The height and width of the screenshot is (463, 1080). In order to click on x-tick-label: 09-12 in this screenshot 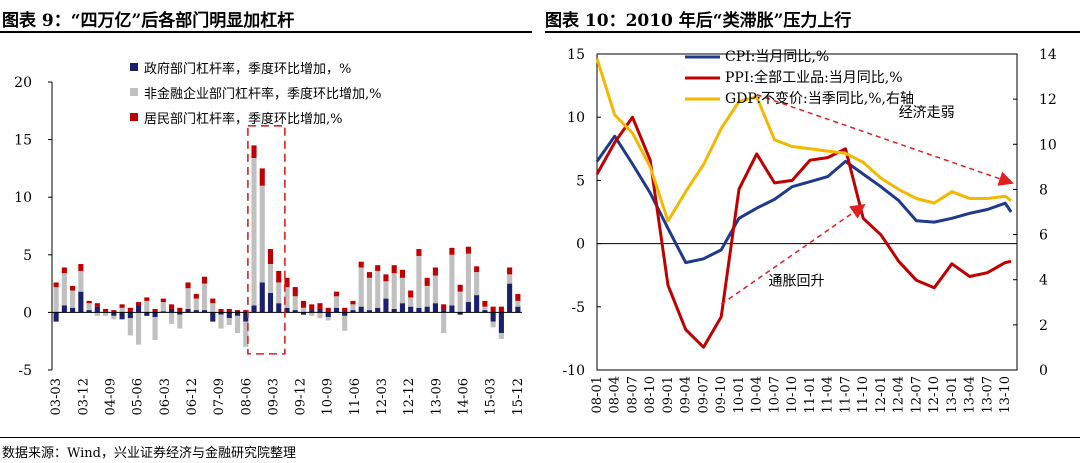, I will do `click(301, 396)`.